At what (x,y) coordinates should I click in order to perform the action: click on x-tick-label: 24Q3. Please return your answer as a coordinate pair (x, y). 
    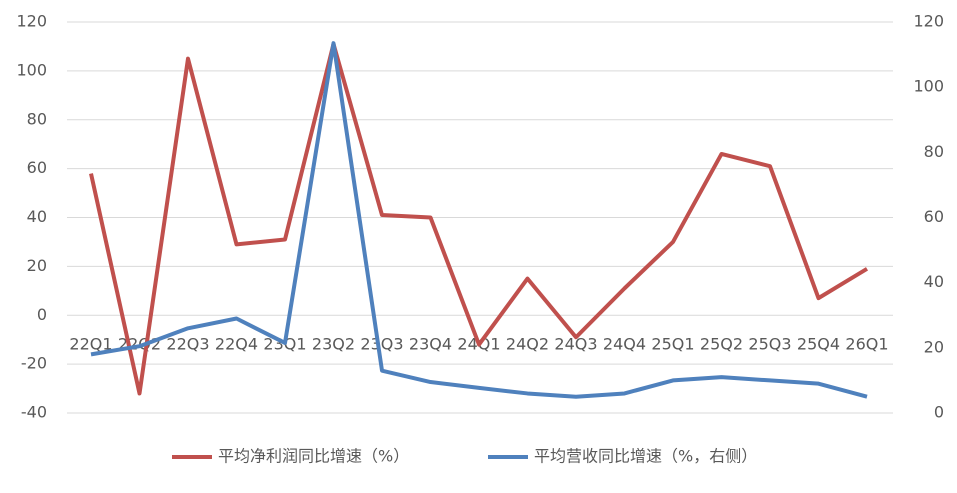
    Looking at the image, I should click on (575, 344).